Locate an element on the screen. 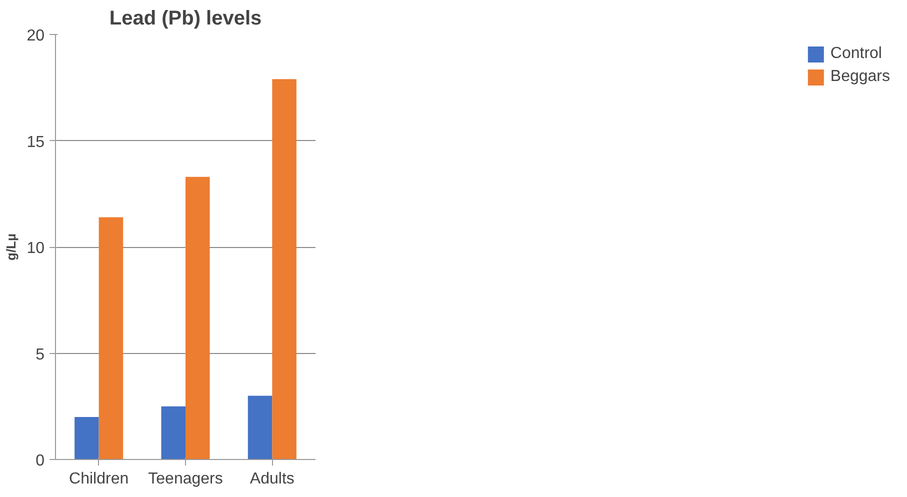  legend-label: Control is located at coordinates (856, 54).